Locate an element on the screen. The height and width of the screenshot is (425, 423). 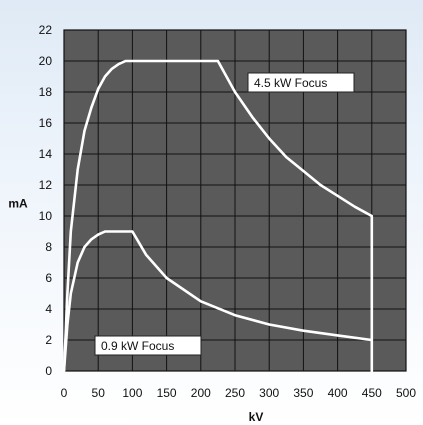
x-tick-label: 400 is located at coordinates (338, 393).